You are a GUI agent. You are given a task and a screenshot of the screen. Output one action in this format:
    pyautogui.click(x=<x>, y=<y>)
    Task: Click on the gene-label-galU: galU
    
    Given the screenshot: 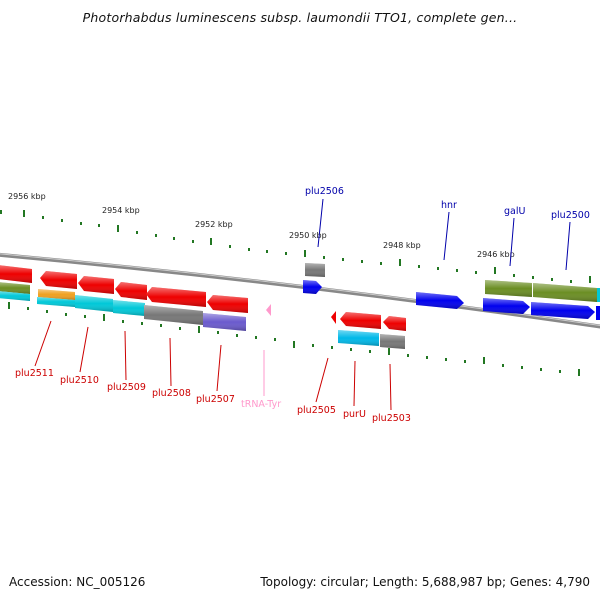 What is the action you would take?
    pyautogui.click(x=514, y=211)
    